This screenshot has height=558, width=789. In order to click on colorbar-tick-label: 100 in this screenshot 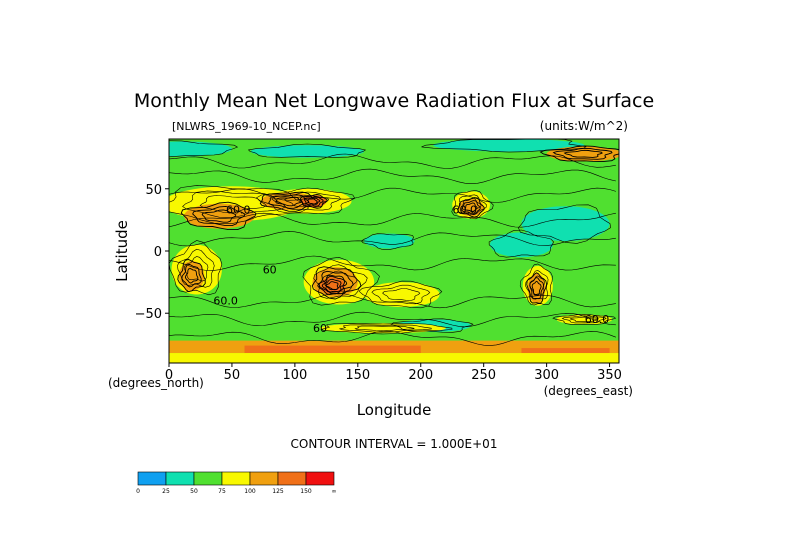, I will do `click(250, 491)`.